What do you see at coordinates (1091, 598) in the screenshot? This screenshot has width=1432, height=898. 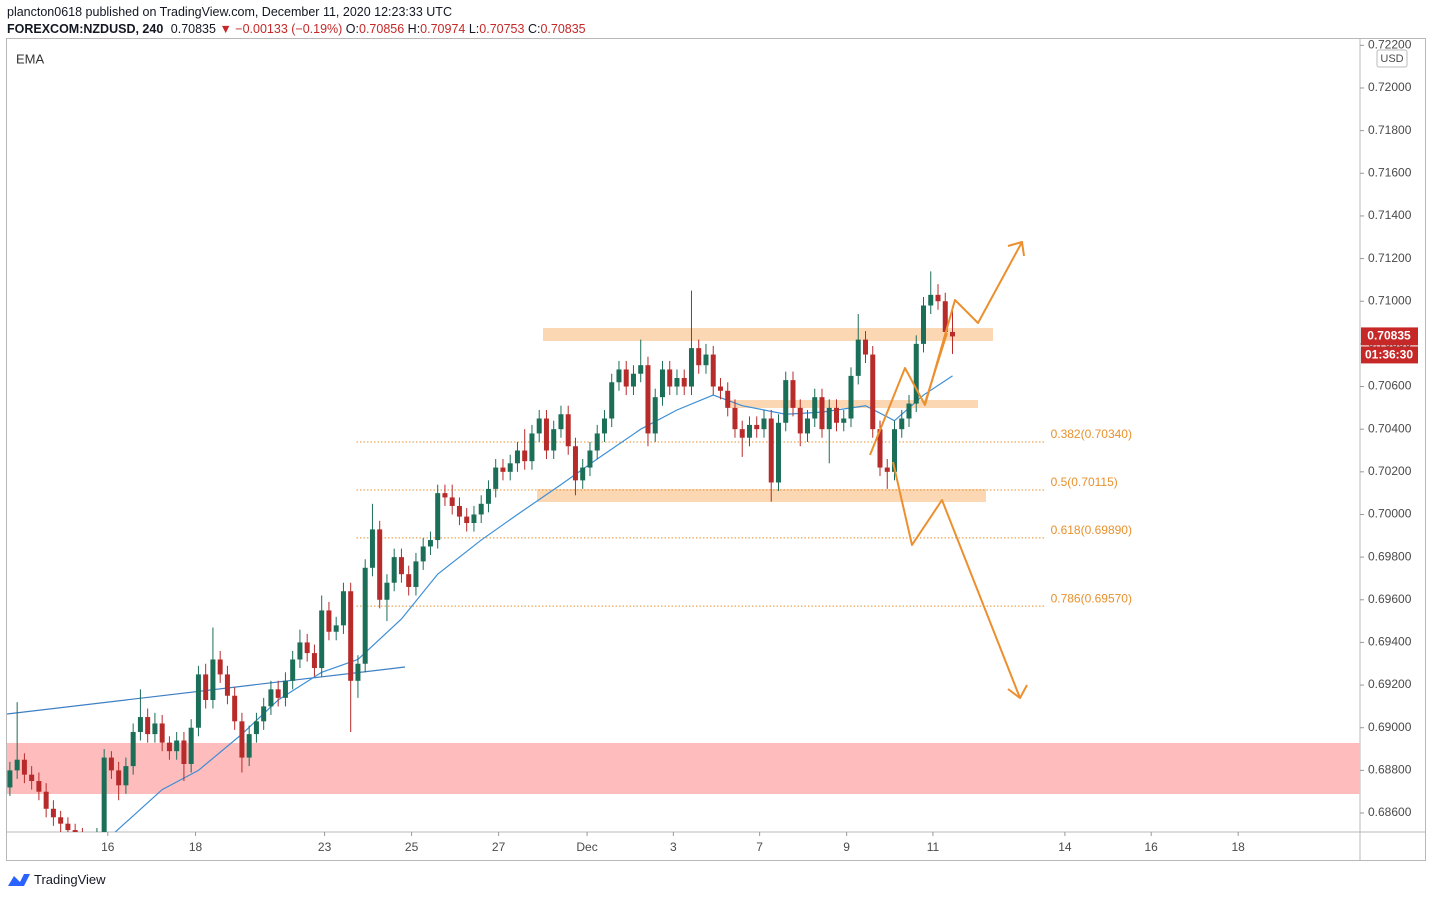 I see `fib-label: 0.786(0.69570)` at bounding box center [1091, 598].